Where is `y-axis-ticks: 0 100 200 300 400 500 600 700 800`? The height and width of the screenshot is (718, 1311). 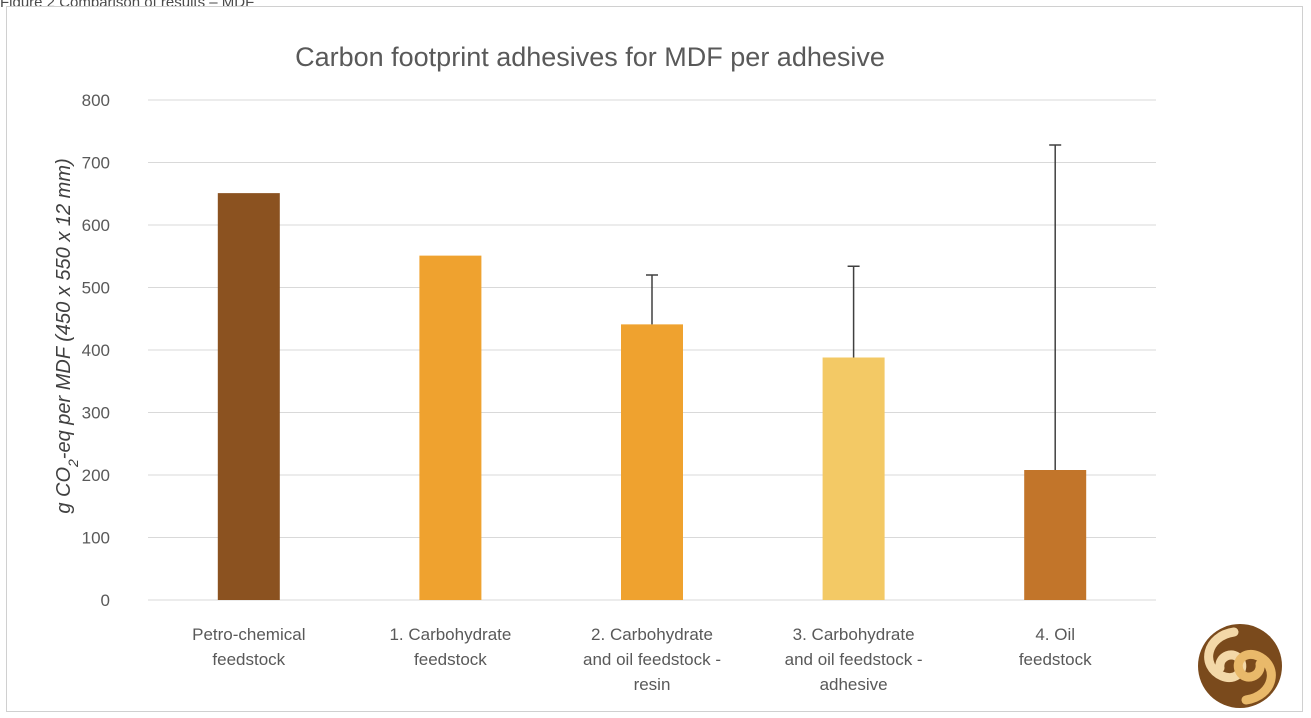 y-axis-ticks: 0 100 200 300 400 500 600 700 800 is located at coordinates (96, 350).